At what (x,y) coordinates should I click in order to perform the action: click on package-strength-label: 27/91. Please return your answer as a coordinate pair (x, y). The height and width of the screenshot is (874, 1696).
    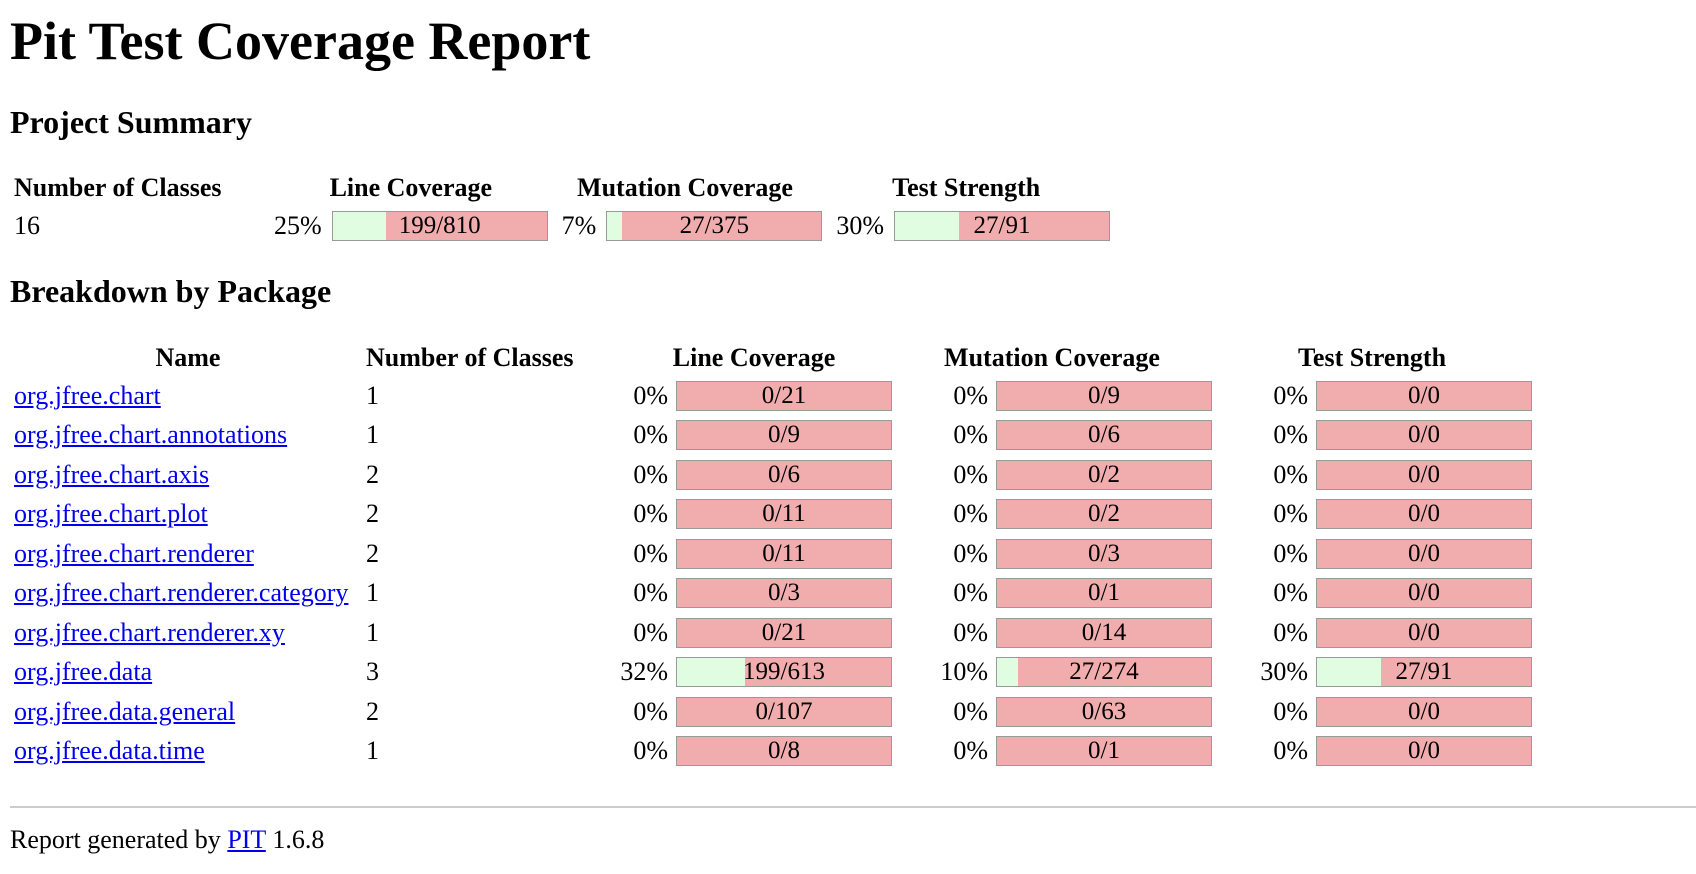
    Looking at the image, I should click on (1424, 672).